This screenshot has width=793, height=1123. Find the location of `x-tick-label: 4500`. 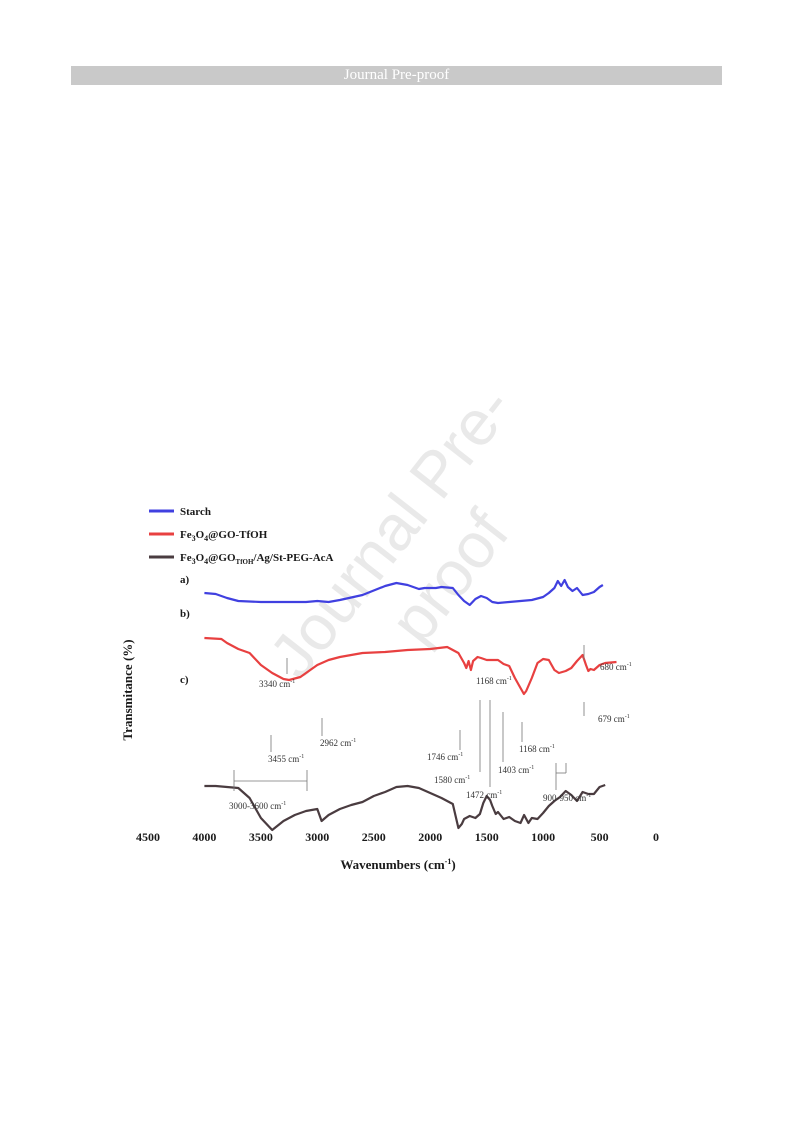

x-tick-label: 4500 is located at coordinates (148, 837).